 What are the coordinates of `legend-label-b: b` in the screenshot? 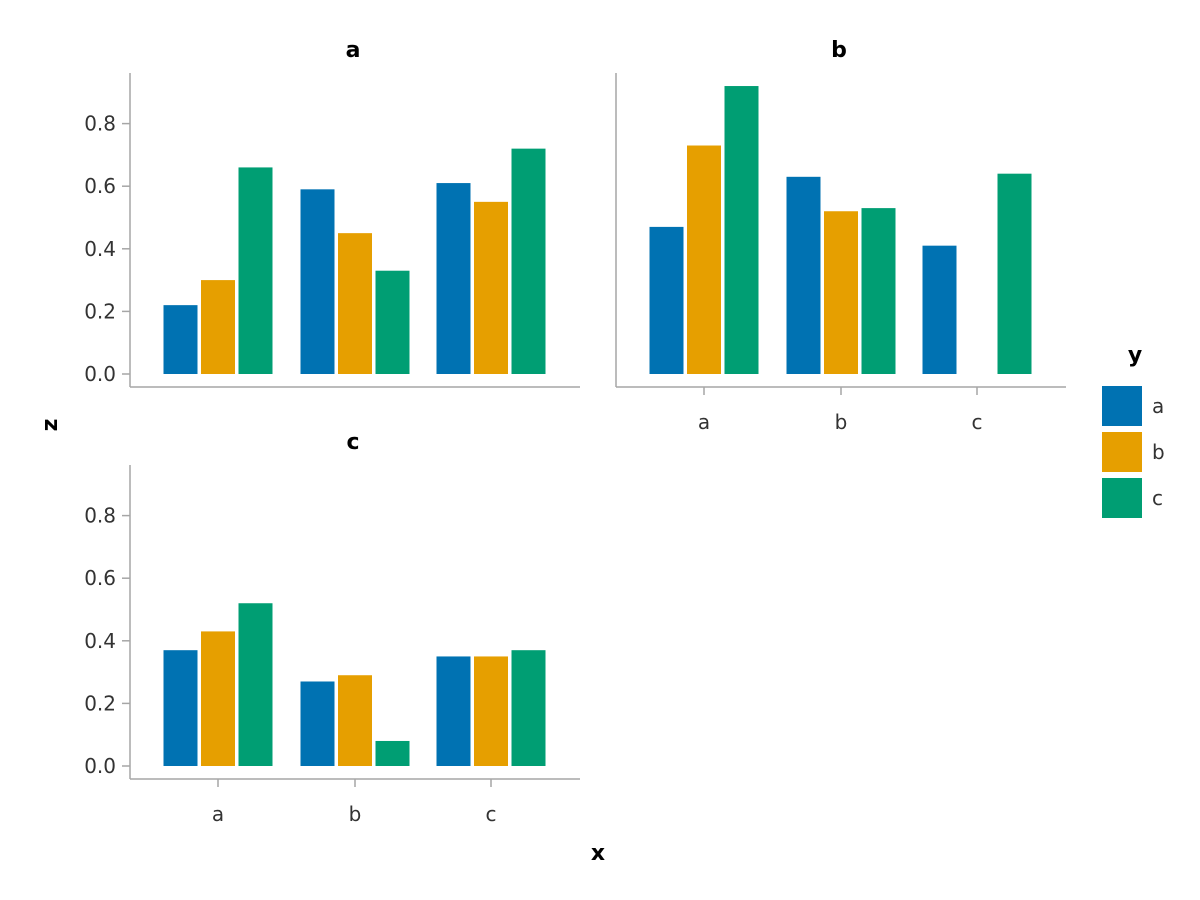 It's located at (1158, 452).